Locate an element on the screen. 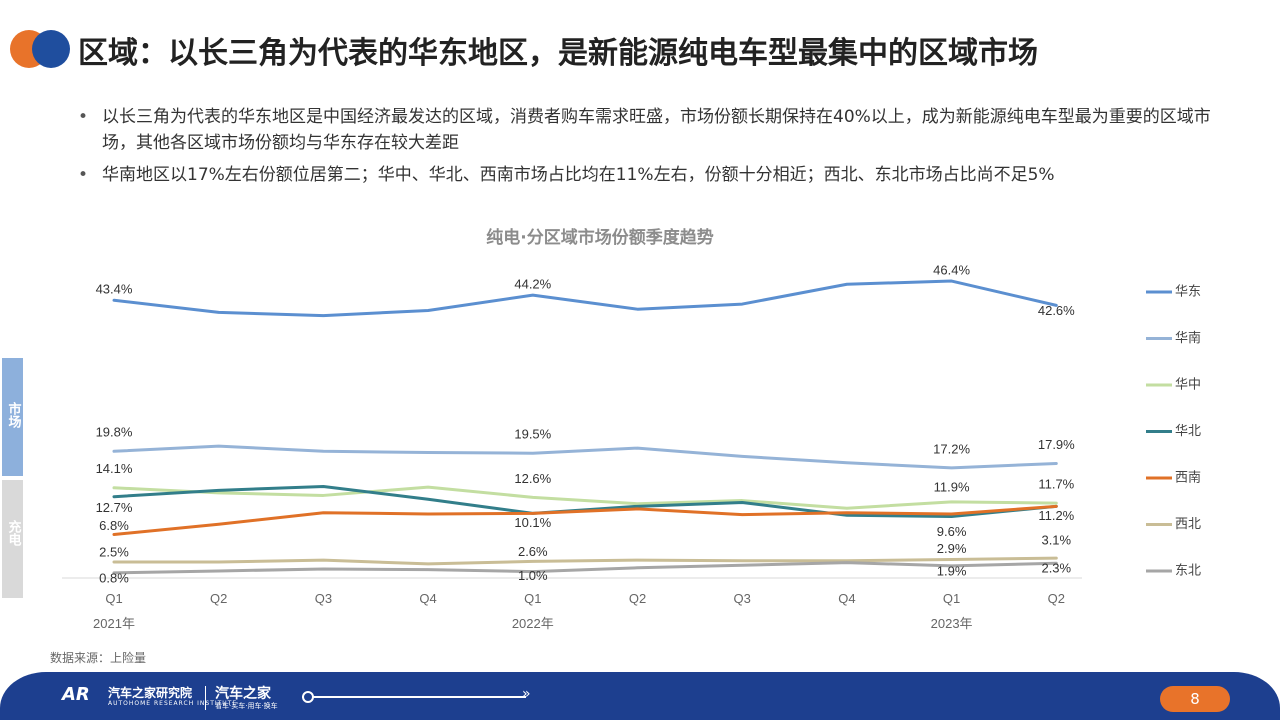  x-year-label: 2021年 is located at coordinates (114, 623).